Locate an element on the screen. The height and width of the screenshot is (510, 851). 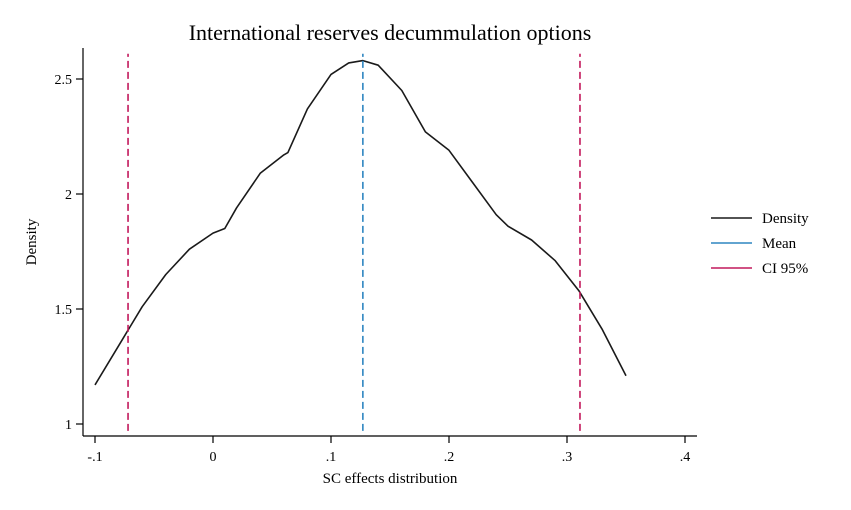
y-tick-label: 1 is located at coordinates (68, 425).